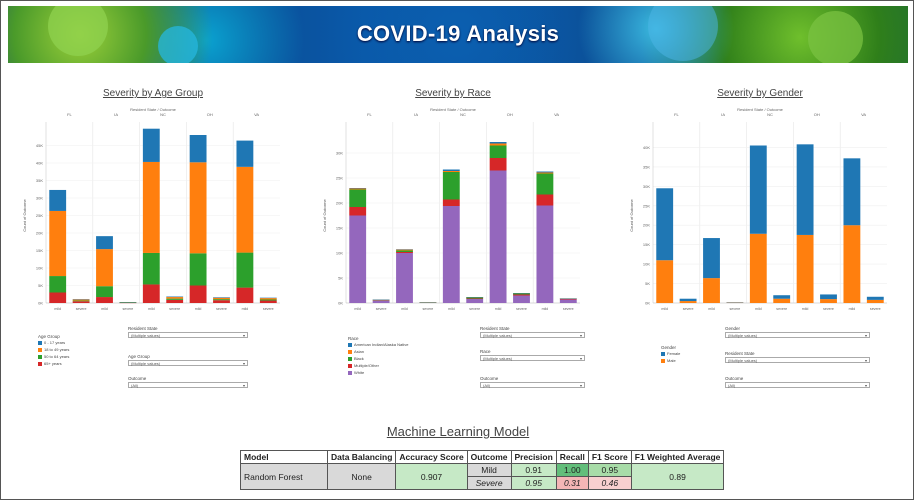 This screenshot has width=916, height=502. I want to click on legend-item: 50 to 64 years, so click(53, 356).